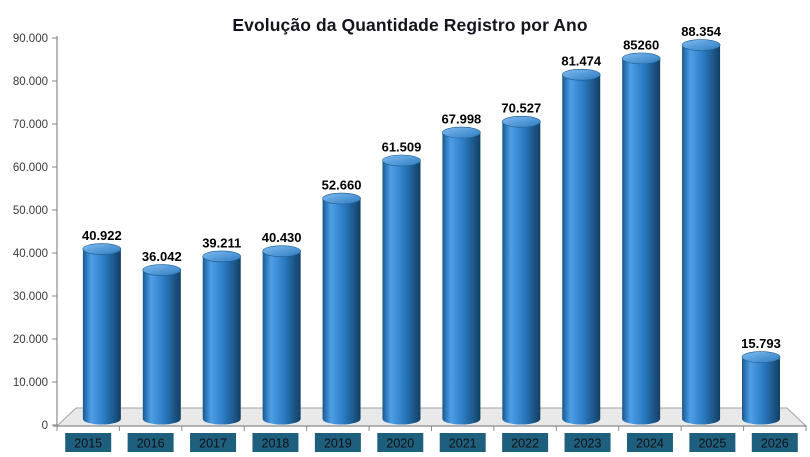  I want to click on x-label-text: 2018, so click(276, 444).